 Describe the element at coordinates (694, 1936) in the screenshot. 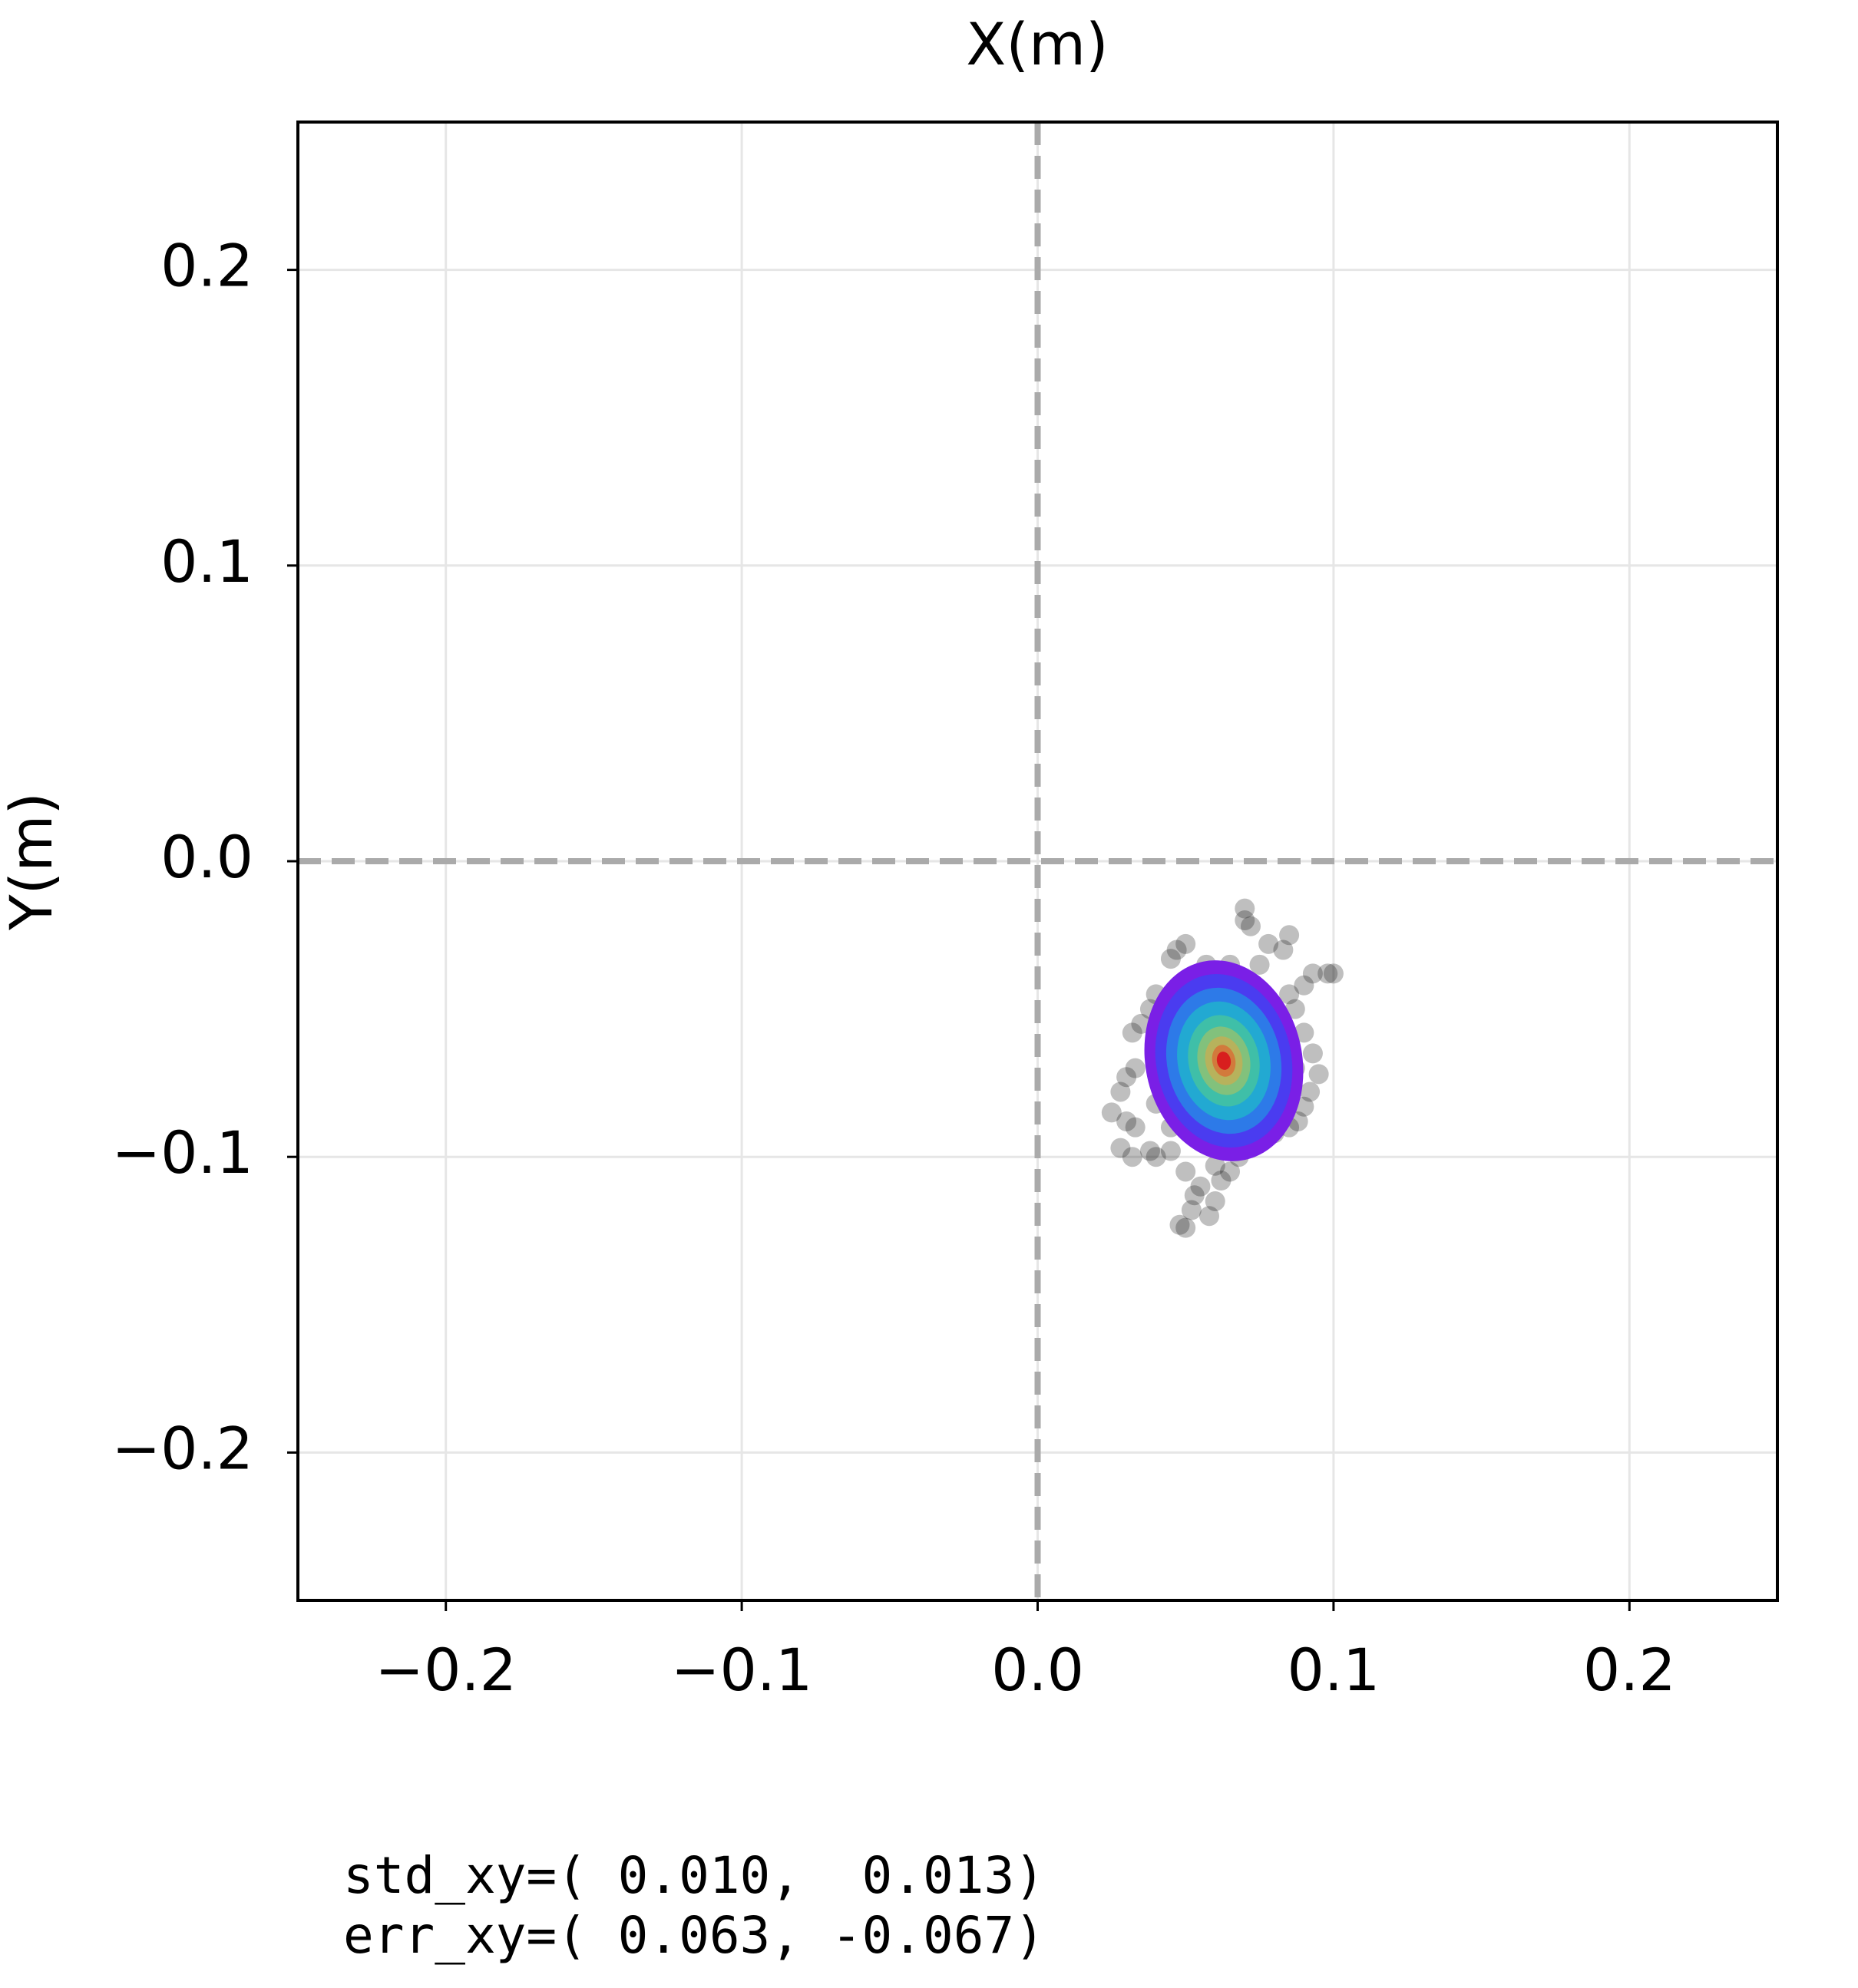

I see `annotation: err_xy=( 0.063, -0.067)` at that location.